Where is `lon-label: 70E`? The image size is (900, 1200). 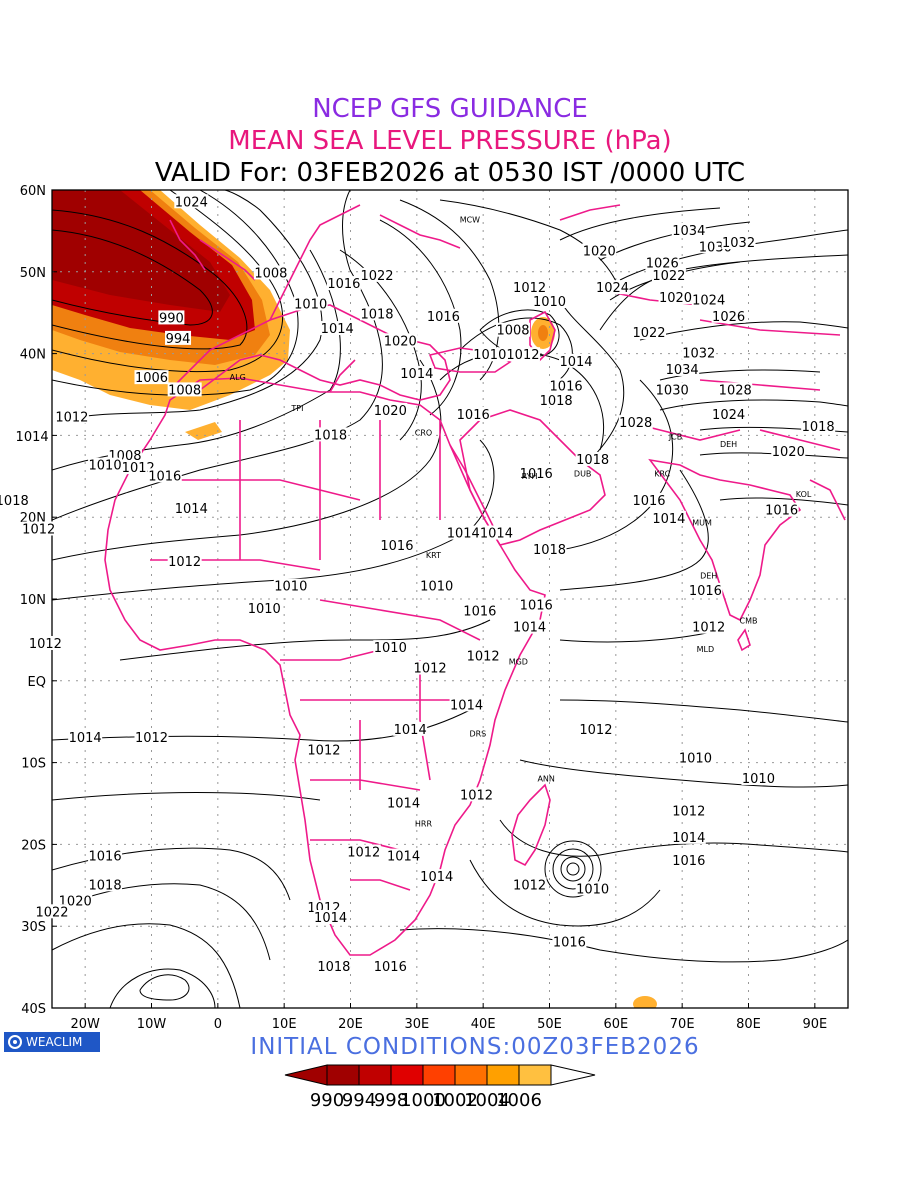 lon-label: 70E is located at coordinates (682, 1024).